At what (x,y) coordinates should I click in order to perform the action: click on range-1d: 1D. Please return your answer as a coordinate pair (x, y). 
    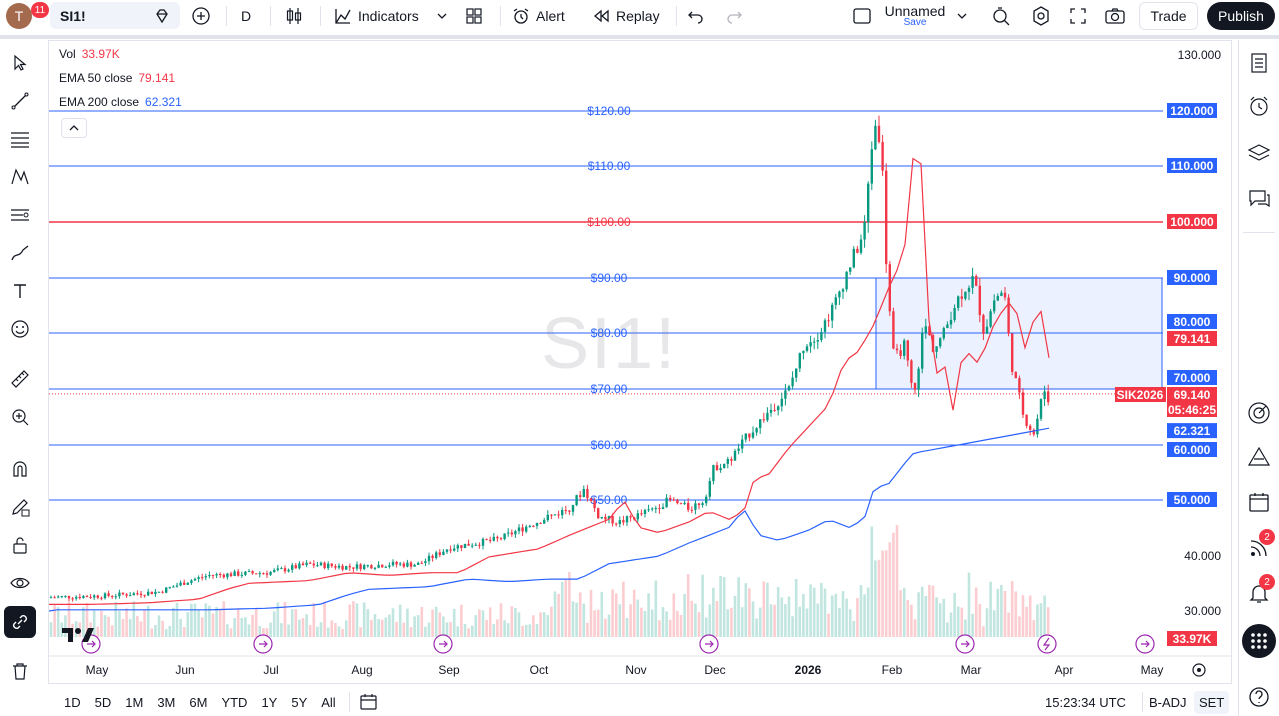
    Looking at the image, I should click on (72, 702).